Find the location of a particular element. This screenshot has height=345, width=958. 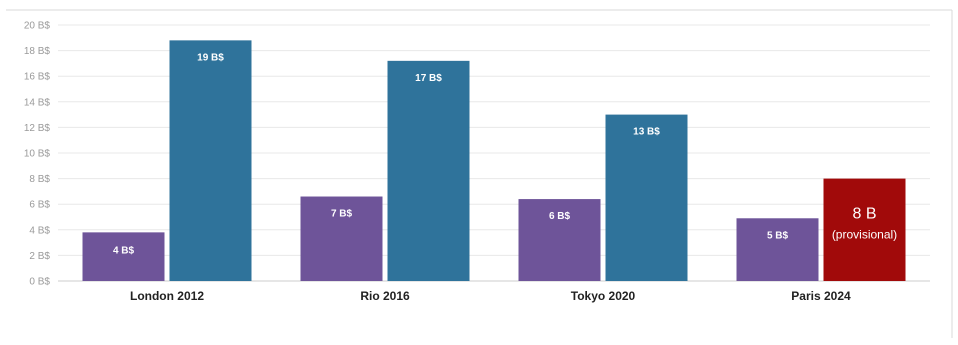

x-category-label: Rio 2016 is located at coordinates (385, 296).